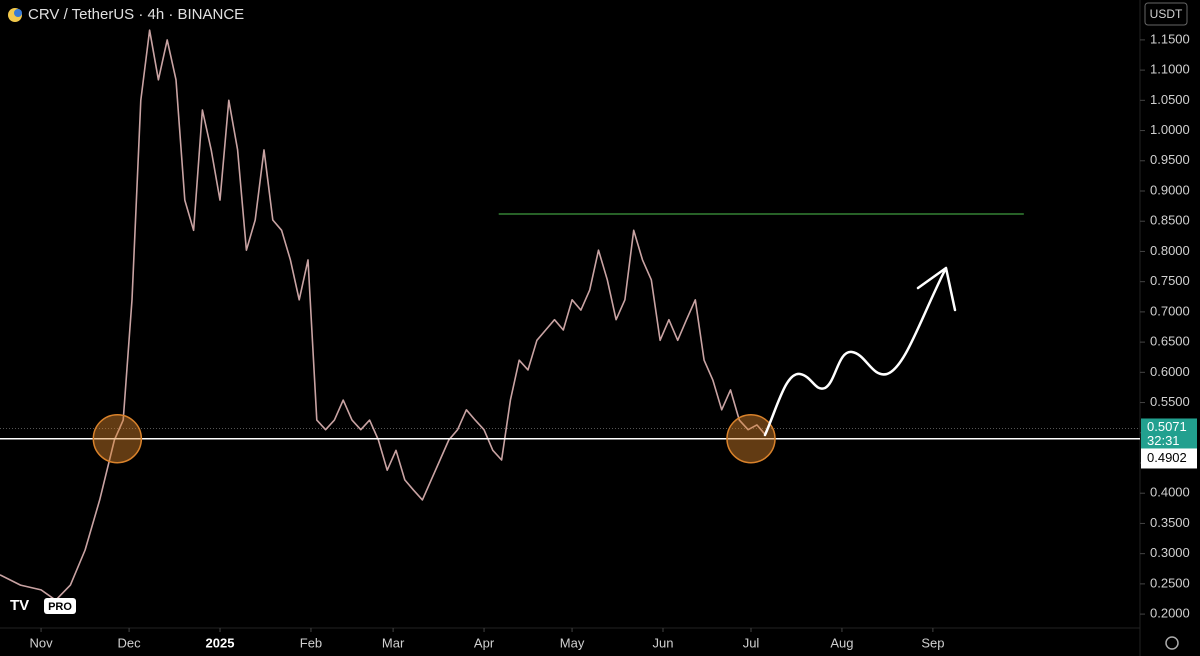 This screenshot has width=1200, height=656. What do you see at coordinates (663, 642) in the screenshot?
I see `x-tick-label: Jun` at bounding box center [663, 642].